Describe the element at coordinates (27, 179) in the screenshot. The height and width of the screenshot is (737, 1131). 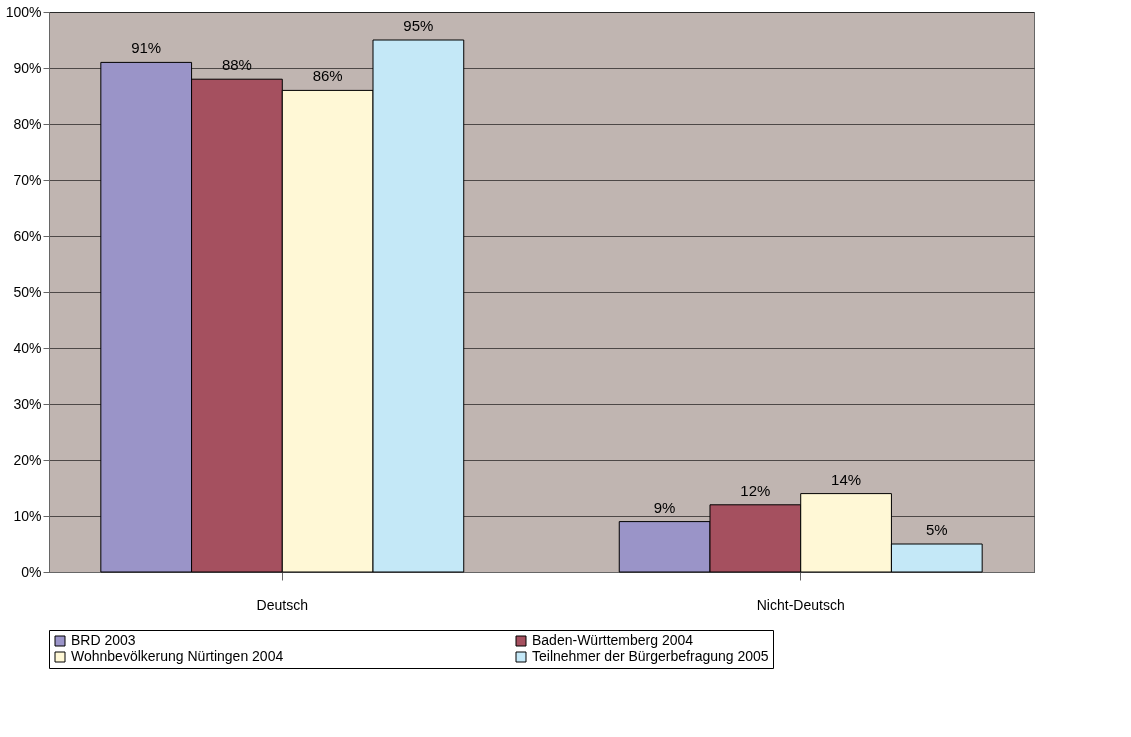
I see `y-tick-label: 70%` at that location.